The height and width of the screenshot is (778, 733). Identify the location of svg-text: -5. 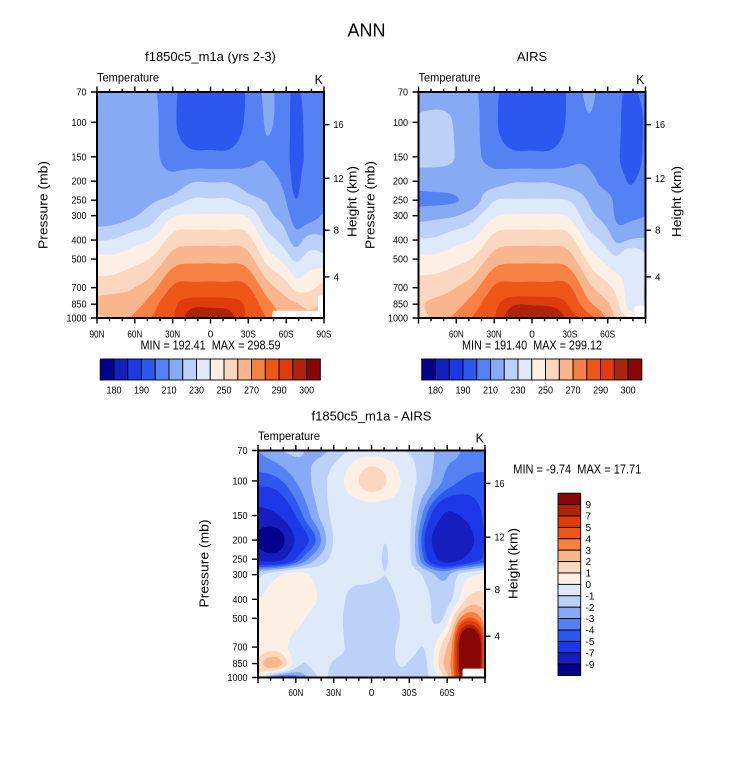
(590, 642).